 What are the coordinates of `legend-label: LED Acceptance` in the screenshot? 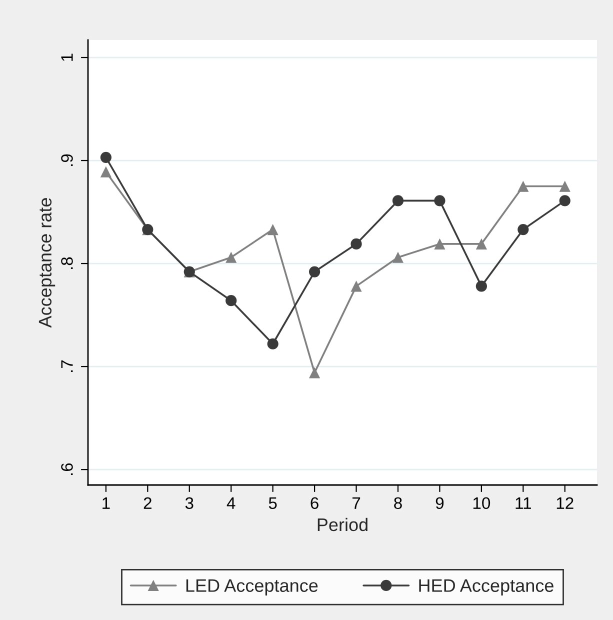 It's located at (252, 587).